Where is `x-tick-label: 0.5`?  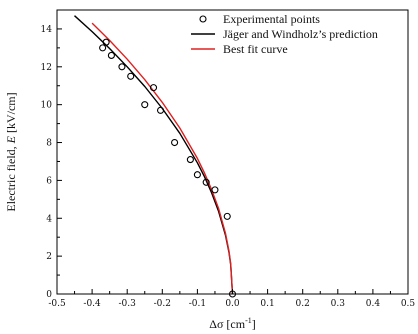 x-tick-label: 0.5 is located at coordinates (408, 304).